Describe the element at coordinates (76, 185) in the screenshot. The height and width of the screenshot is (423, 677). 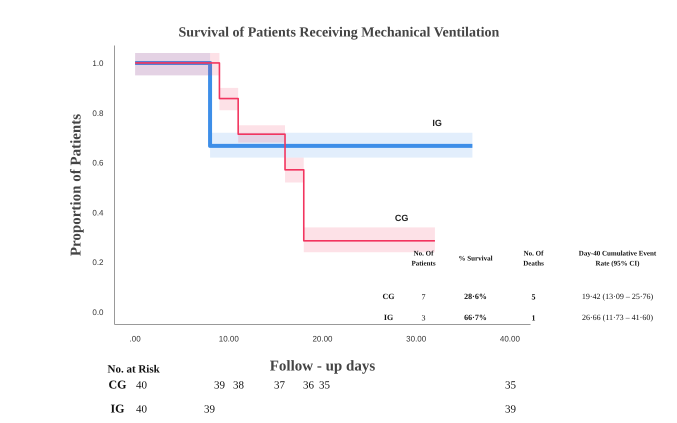
I see `y-axis-title: Proportion of Patients` at that location.